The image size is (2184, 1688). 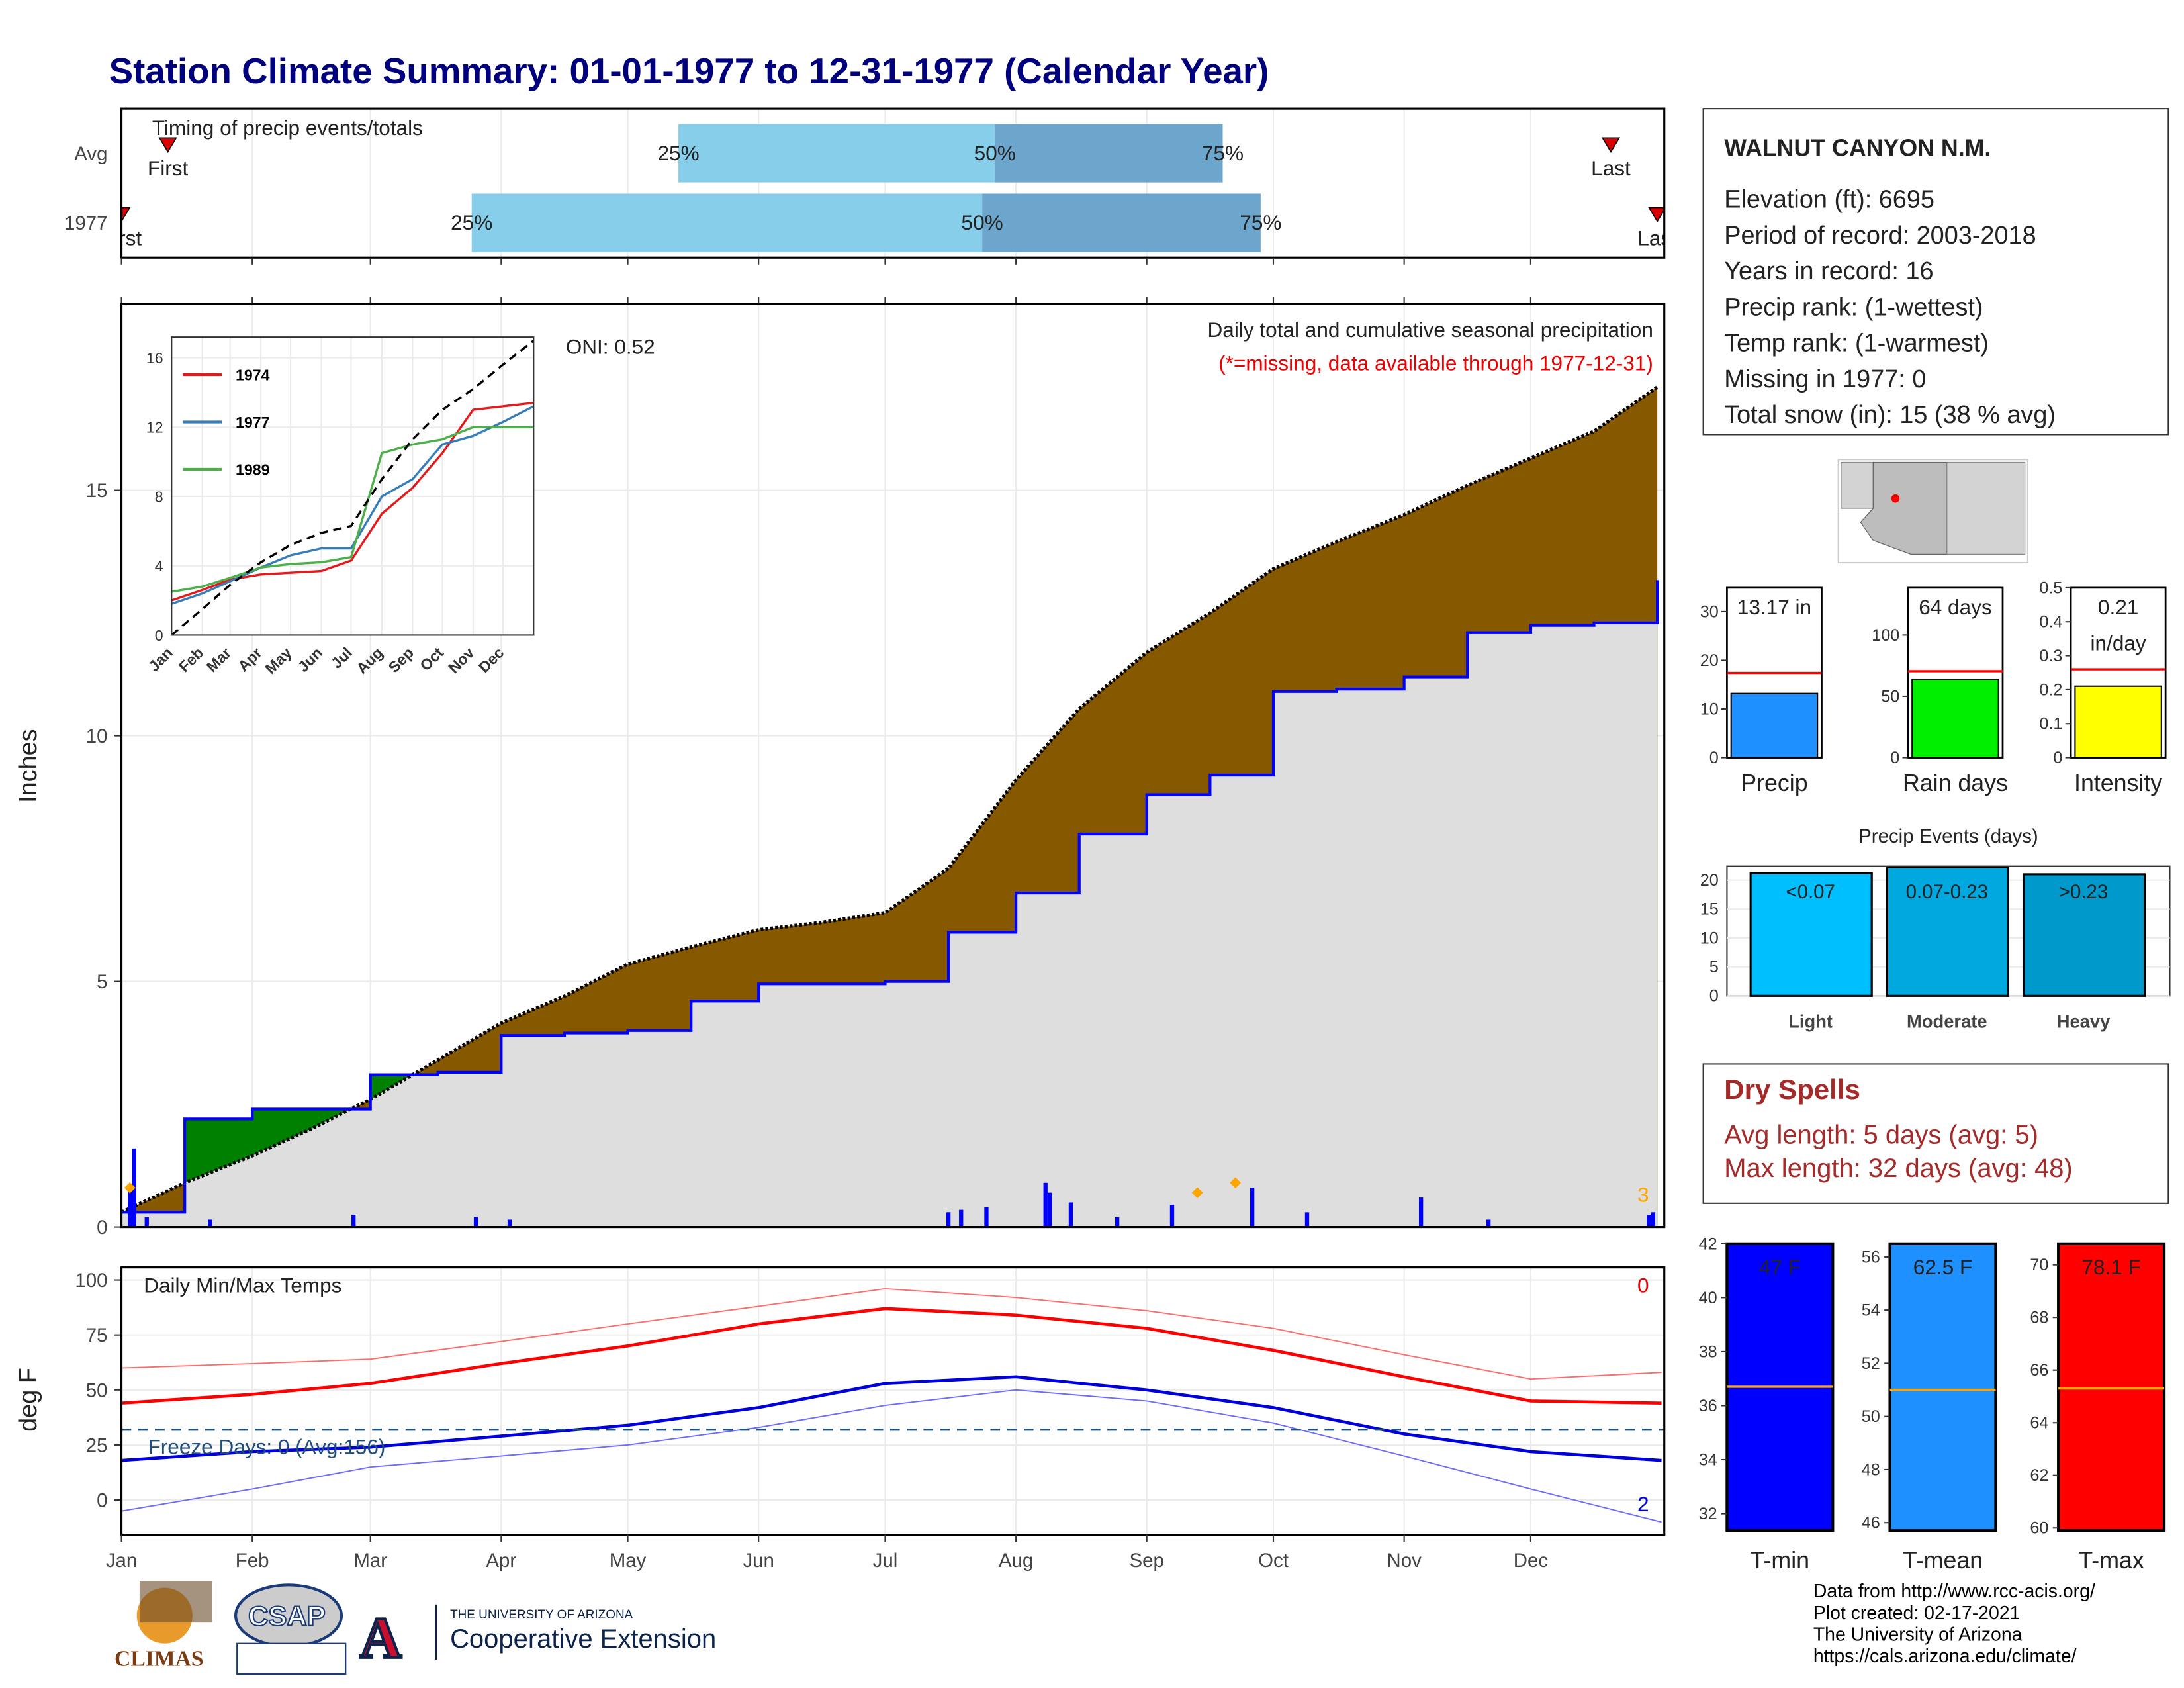 I want to click on value-label: 62.5 F, so click(x=1942, y=1267).